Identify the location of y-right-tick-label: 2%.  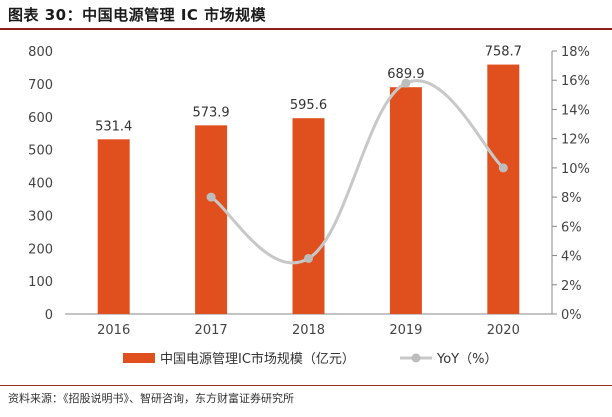
(571, 286).